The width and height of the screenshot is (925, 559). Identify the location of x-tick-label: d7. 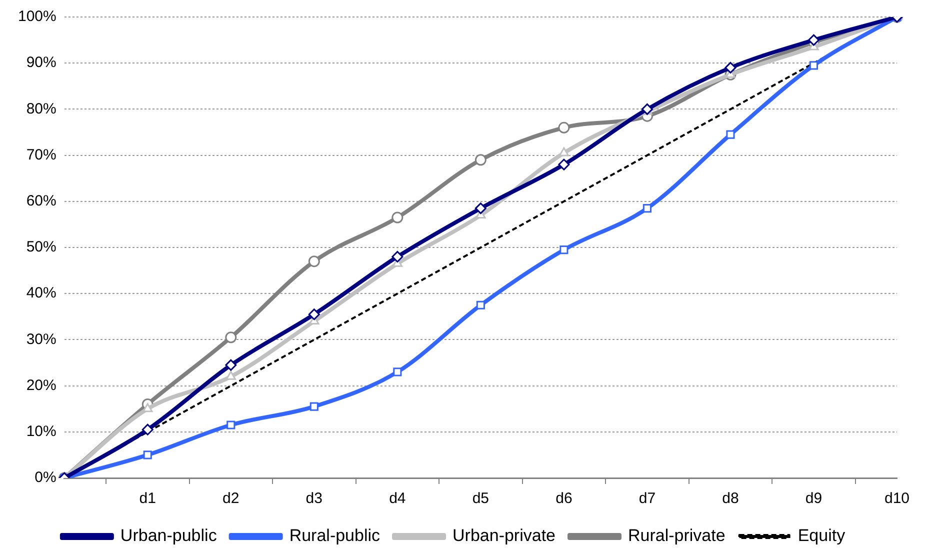
(647, 499).